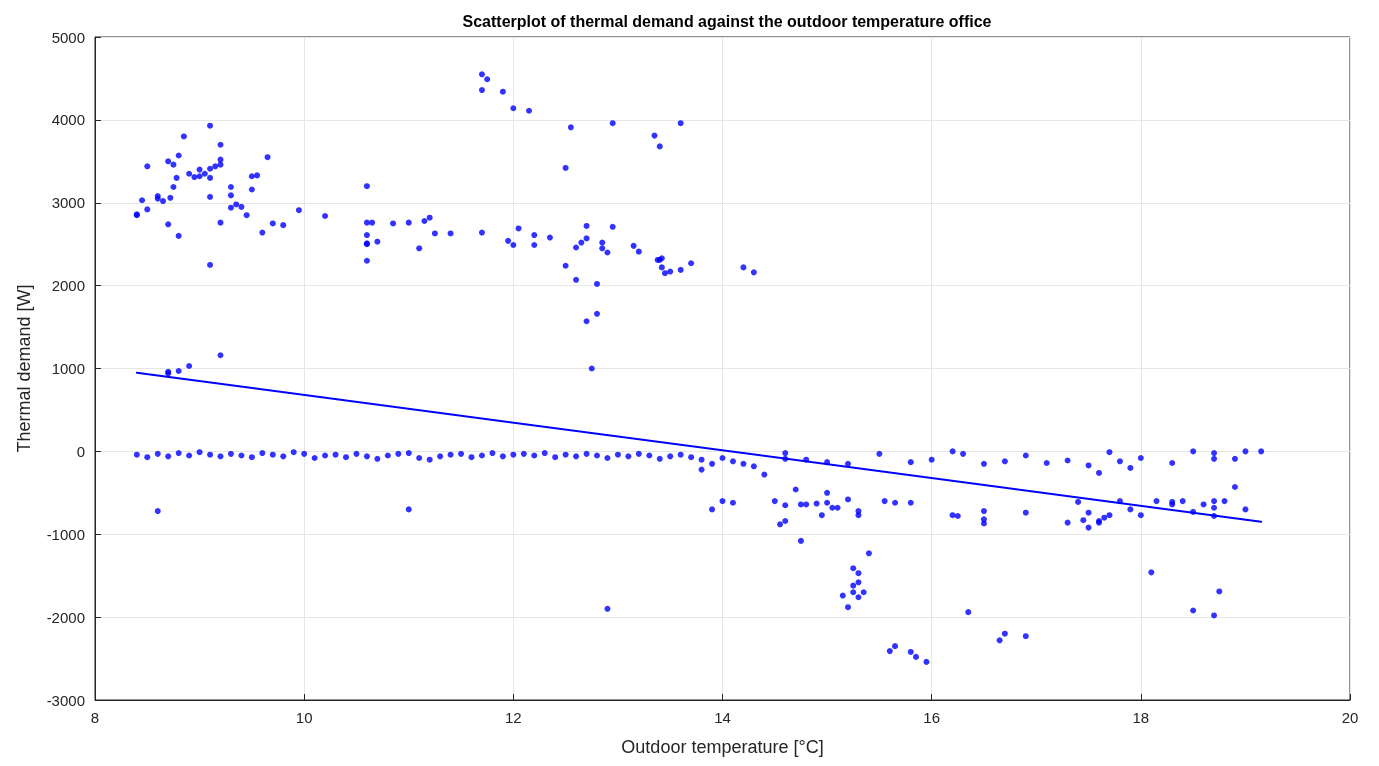 This screenshot has width=1379, height=766. Describe the element at coordinates (722, 747) in the screenshot. I see `x-axis-title: Outdoor temperature [°C]` at that location.